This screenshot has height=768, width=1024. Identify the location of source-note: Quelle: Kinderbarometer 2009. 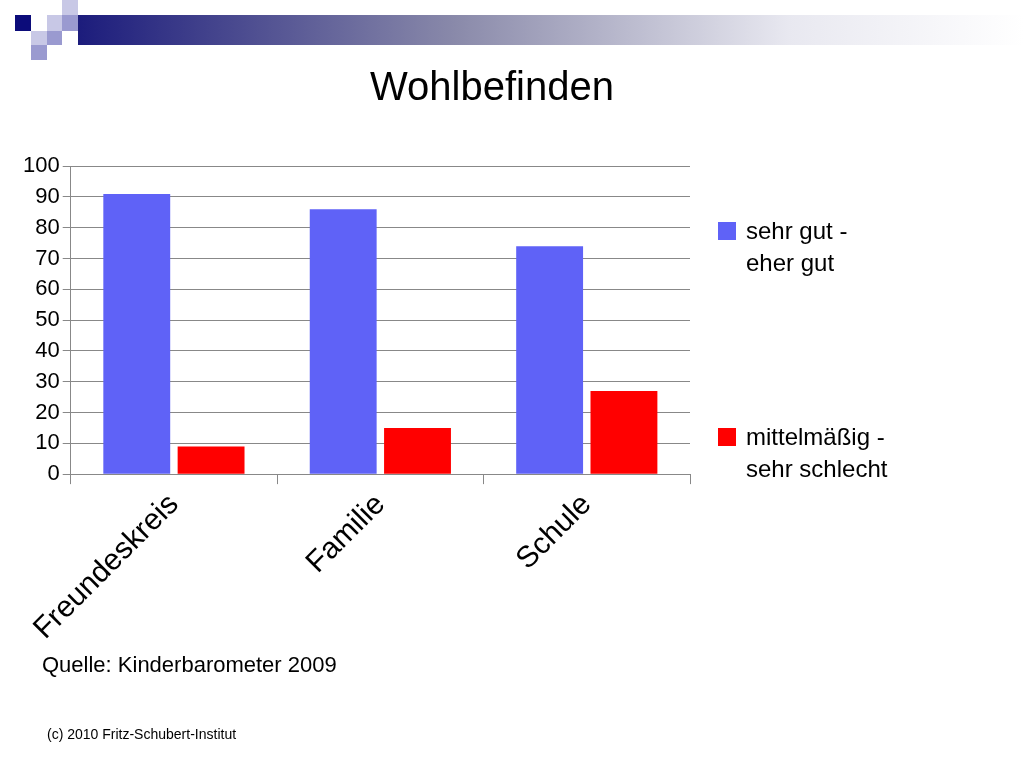
(189, 665).